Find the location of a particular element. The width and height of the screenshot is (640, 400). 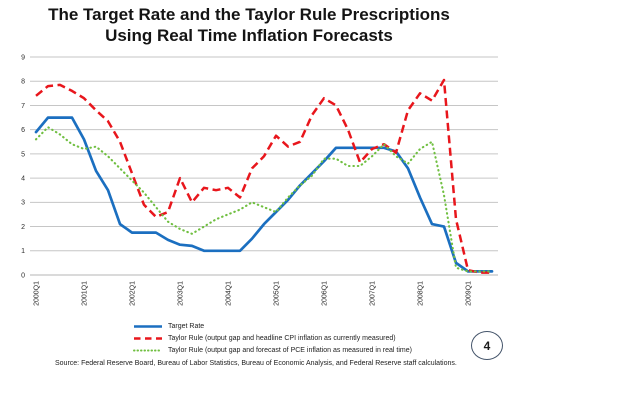

svg-text: 2003Q1 is located at coordinates (181, 293).